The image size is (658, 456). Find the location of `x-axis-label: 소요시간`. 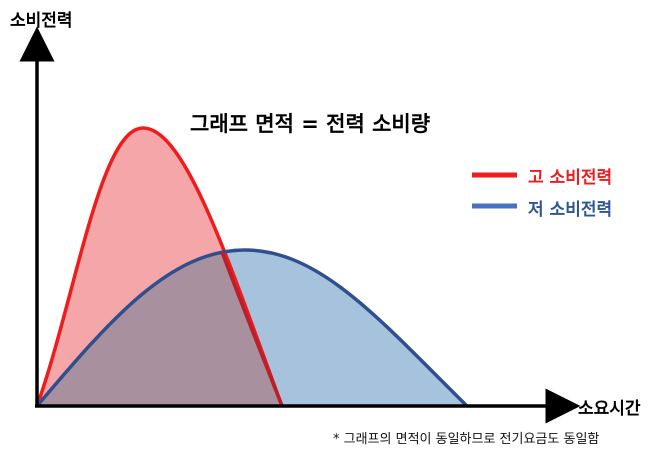

x-axis-label: 소요시간 is located at coordinates (609, 409).